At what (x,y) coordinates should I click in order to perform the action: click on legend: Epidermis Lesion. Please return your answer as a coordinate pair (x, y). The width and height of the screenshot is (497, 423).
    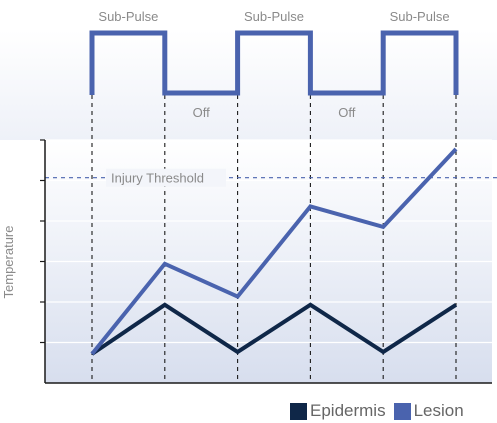
    Looking at the image, I should click on (377, 411).